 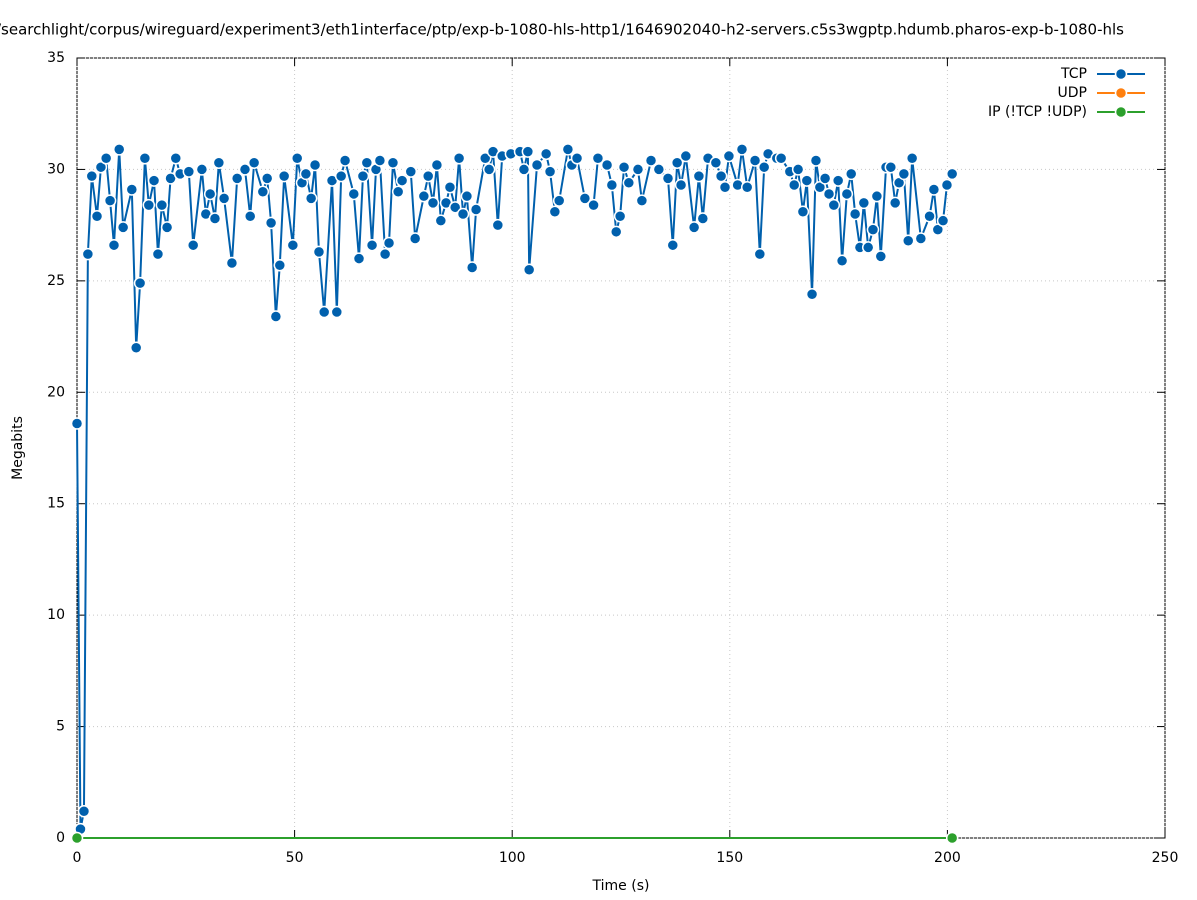 I want to click on x-tick-label: 200, so click(x=947, y=858).